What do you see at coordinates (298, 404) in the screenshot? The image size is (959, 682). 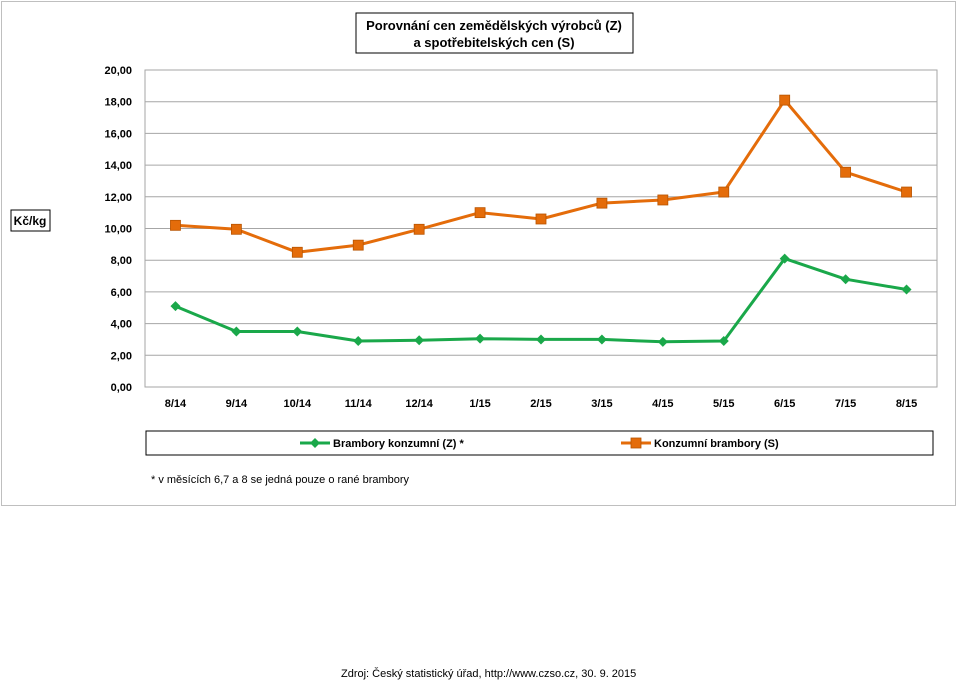 I see `x-tick-label: 10/14` at bounding box center [298, 404].